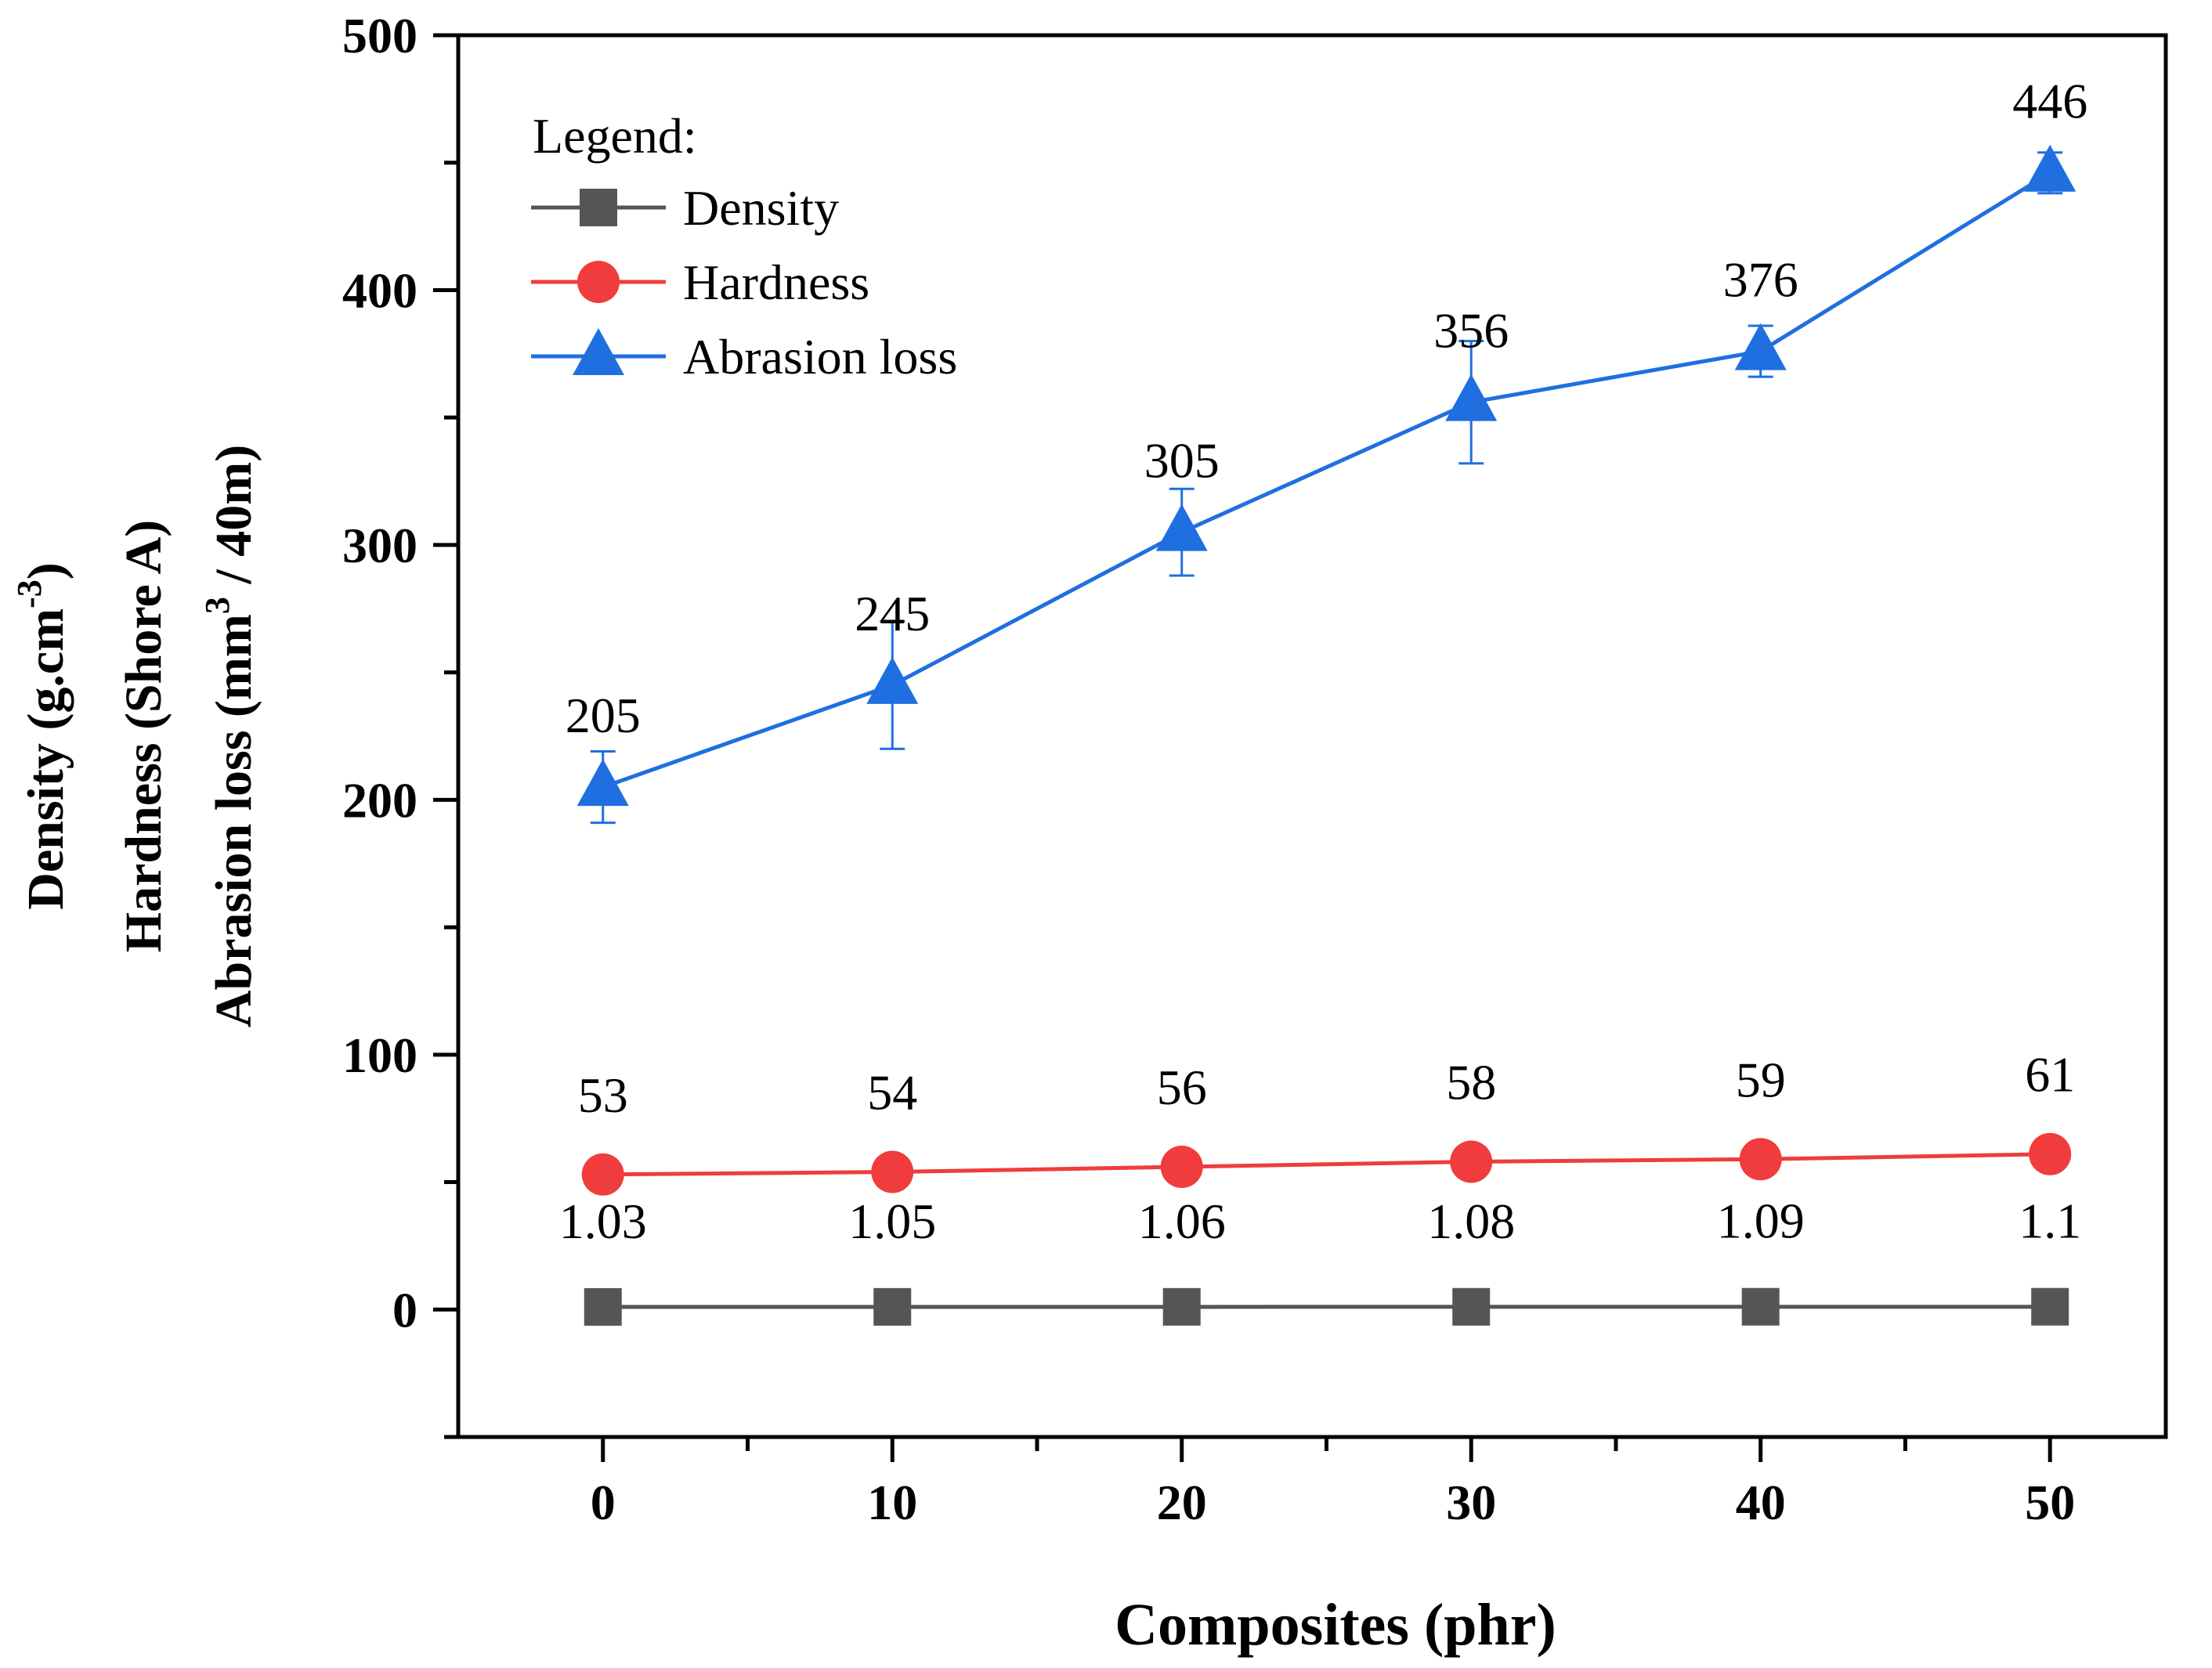 The width and height of the screenshot is (2212, 1668). I want to click on y-tick-label: 100, so click(380, 1055).